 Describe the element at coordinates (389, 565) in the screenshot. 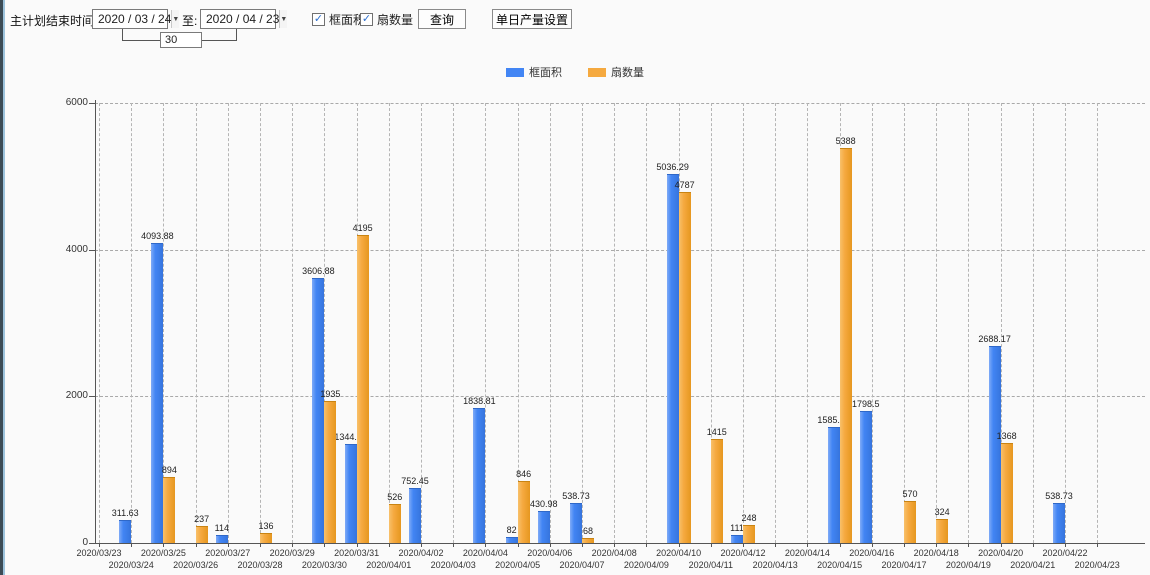

I see `x-tick-label: 2020/04/01` at that location.